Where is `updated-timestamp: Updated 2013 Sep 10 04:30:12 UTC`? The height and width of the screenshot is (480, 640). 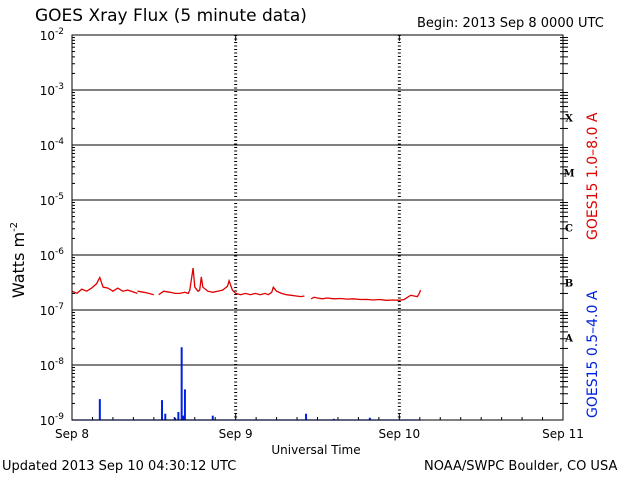 updated-timestamp: Updated 2013 Sep 10 04:30:12 UTC is located at coordinates (119, 466).